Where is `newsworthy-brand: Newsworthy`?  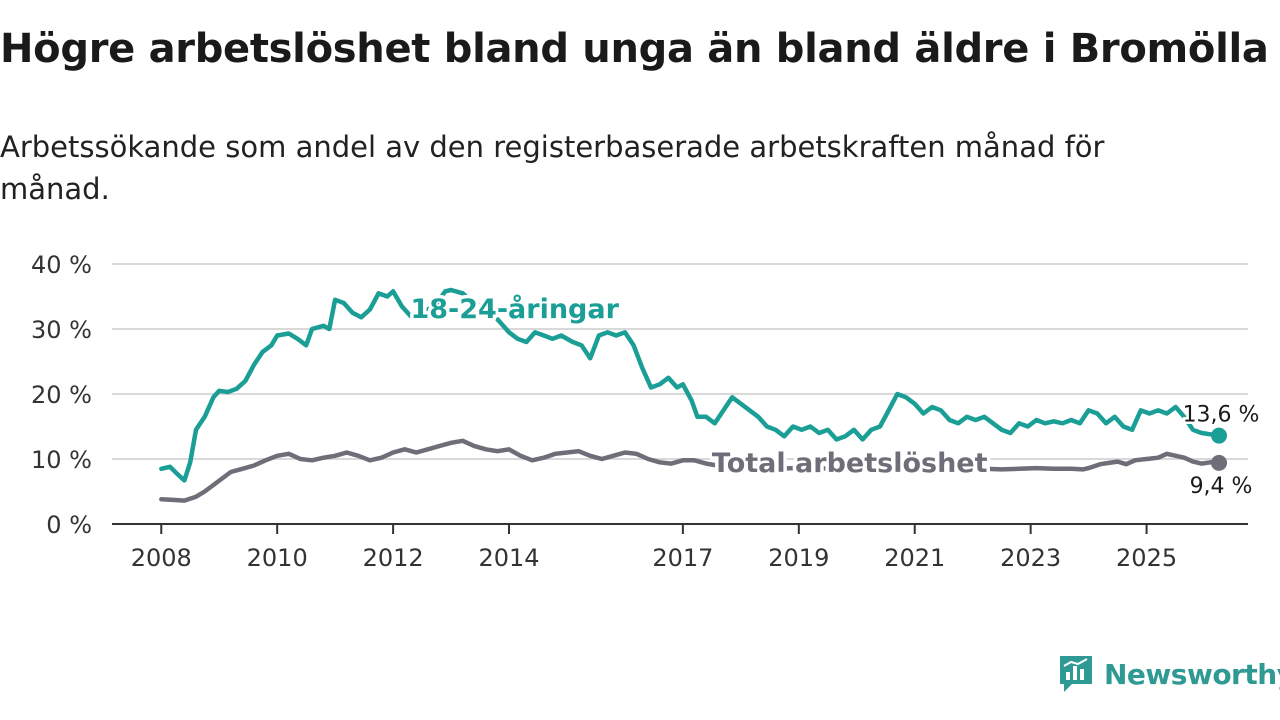 newsworthy-brand: Newsworthy is located at coordinates (1169, 674).